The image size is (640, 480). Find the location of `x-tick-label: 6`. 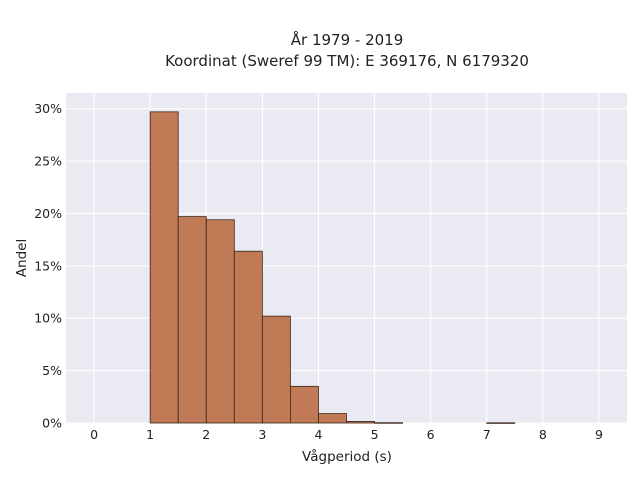

x-tick-label: 6 is located at coordinates (431, 434).